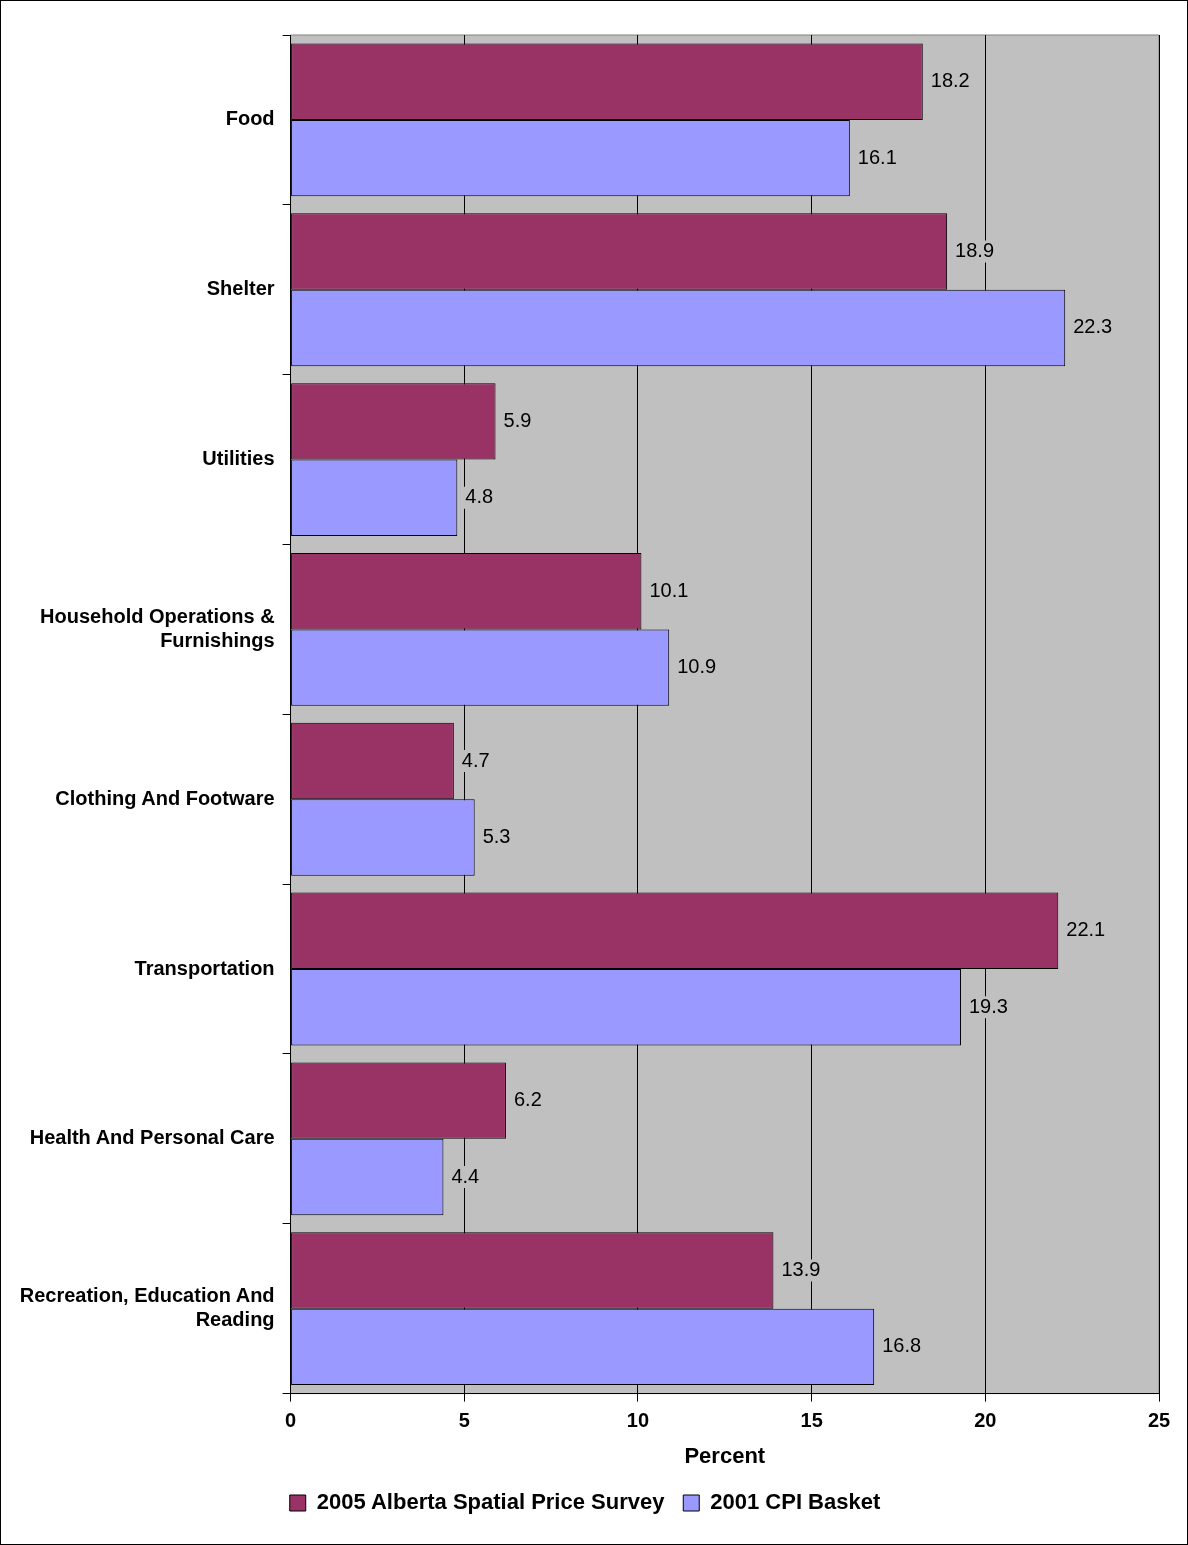 The height and width of the screenshot is (1545, 1188). I want to click on x-tick-label: 5, so click(464, 1420).